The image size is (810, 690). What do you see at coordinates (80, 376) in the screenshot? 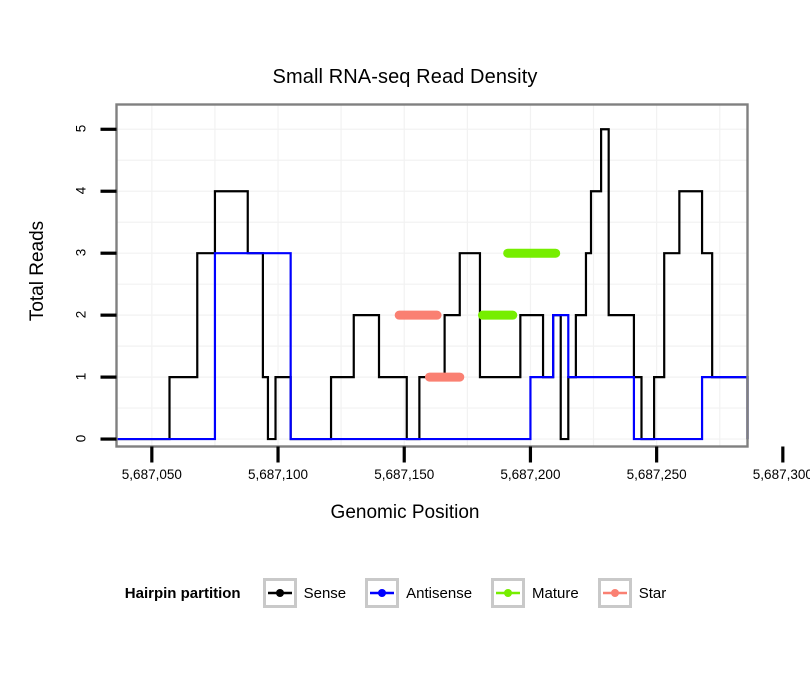
I see `y-tick-label: 1` at bounding box center [80, 376].